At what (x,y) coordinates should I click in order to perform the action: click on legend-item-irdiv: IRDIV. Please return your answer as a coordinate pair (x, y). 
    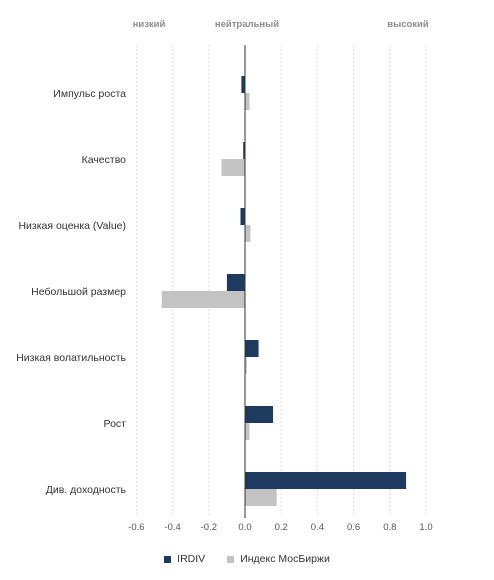
    Looking at the image, I should click on (184, 559).